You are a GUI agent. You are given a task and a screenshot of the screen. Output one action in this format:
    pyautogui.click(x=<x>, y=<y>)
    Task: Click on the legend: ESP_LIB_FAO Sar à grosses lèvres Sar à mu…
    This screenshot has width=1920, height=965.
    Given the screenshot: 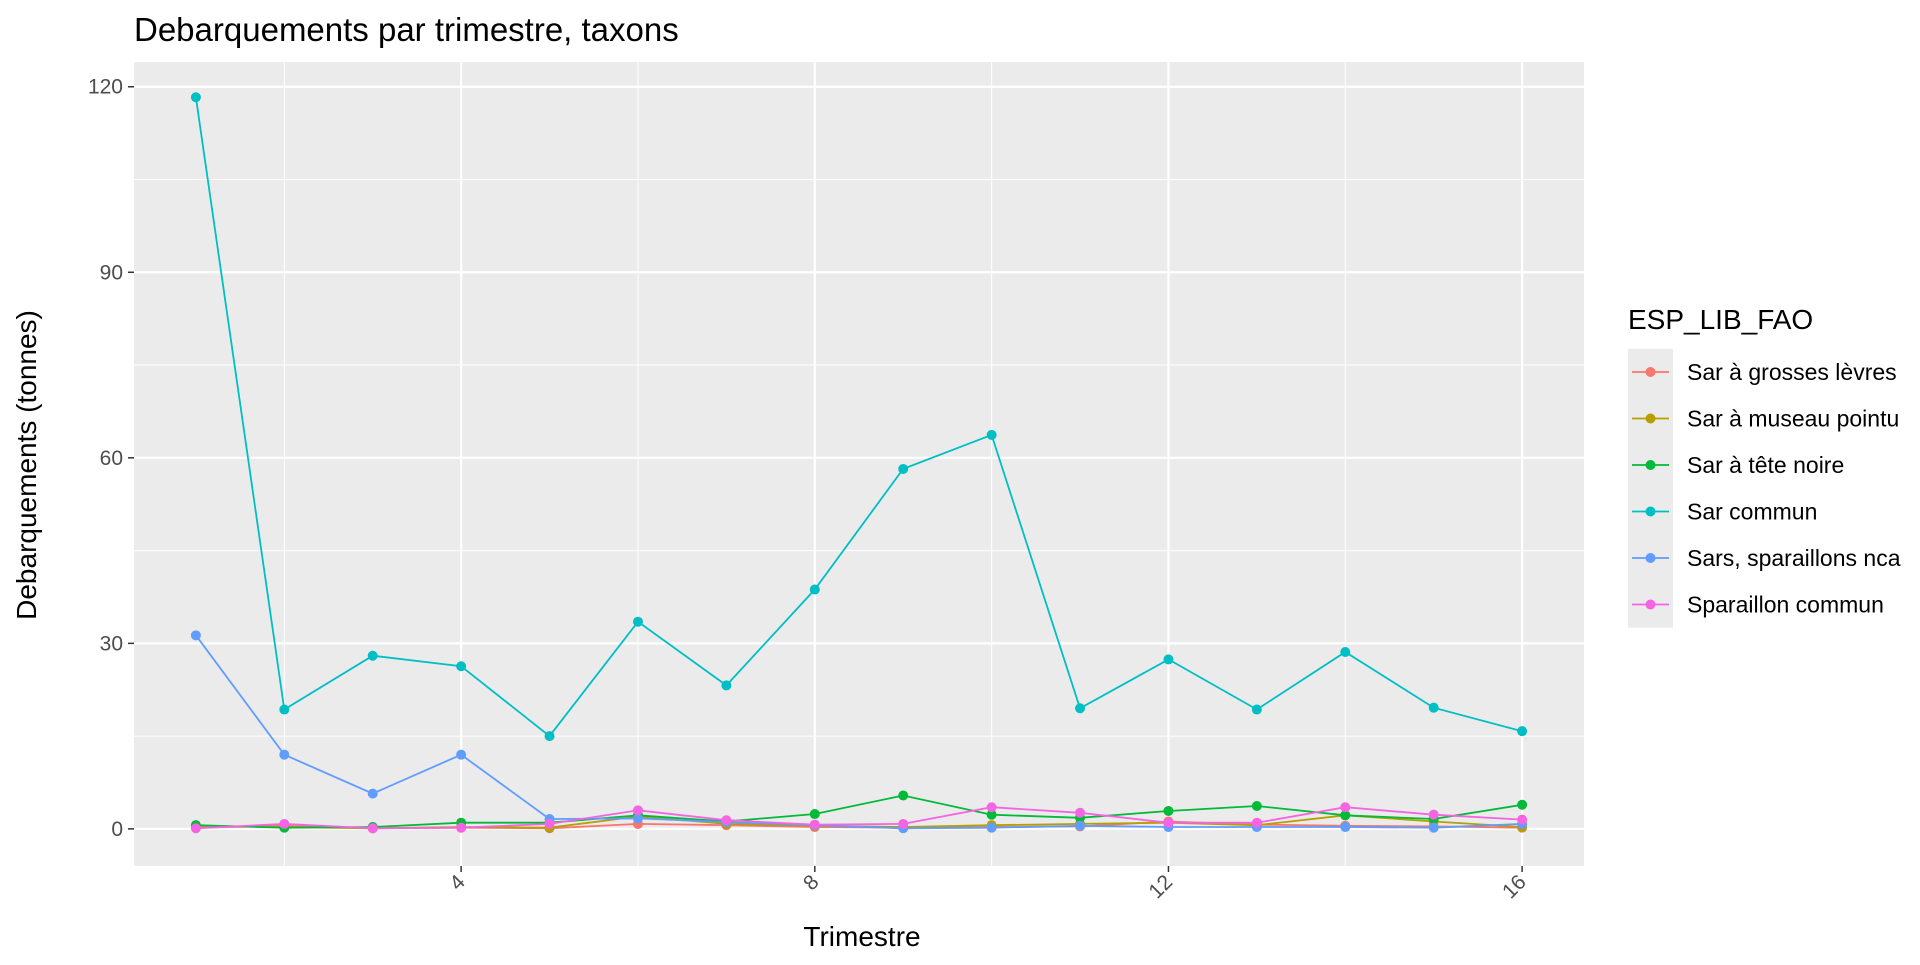 What is the action you would take?
    pyautogui.click(x=1764, y=466)
    